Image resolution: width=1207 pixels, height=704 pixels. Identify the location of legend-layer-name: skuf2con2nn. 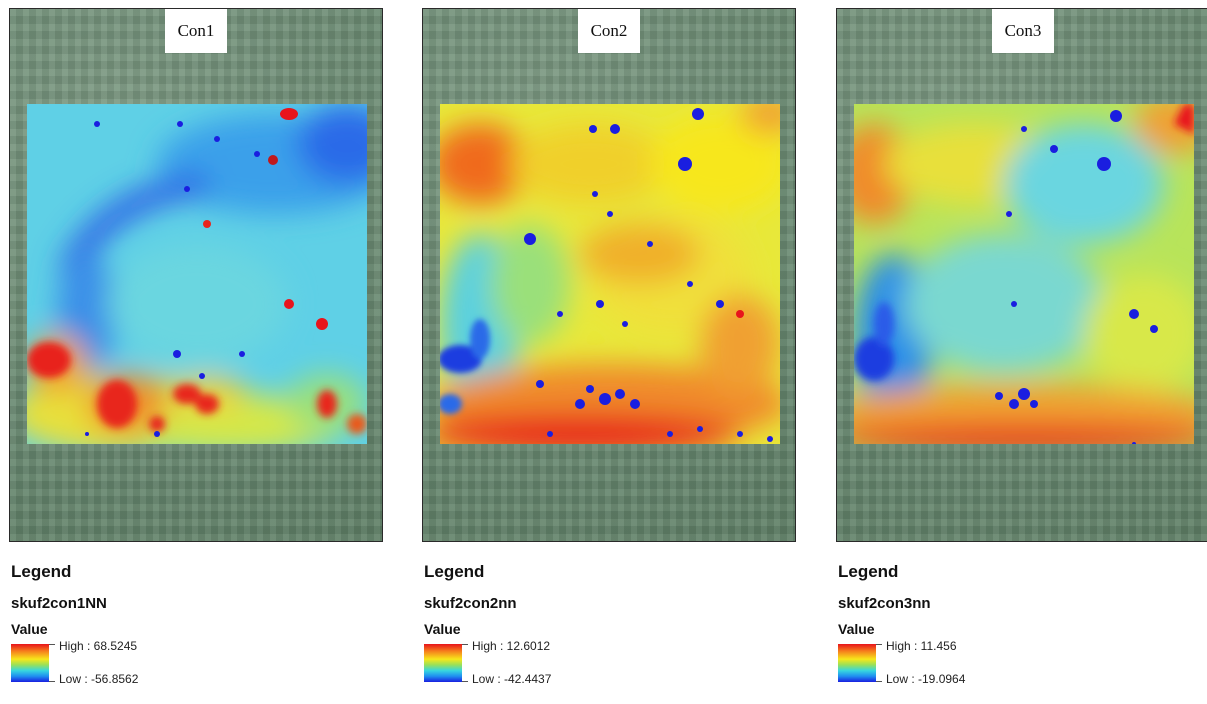
(470, 603).